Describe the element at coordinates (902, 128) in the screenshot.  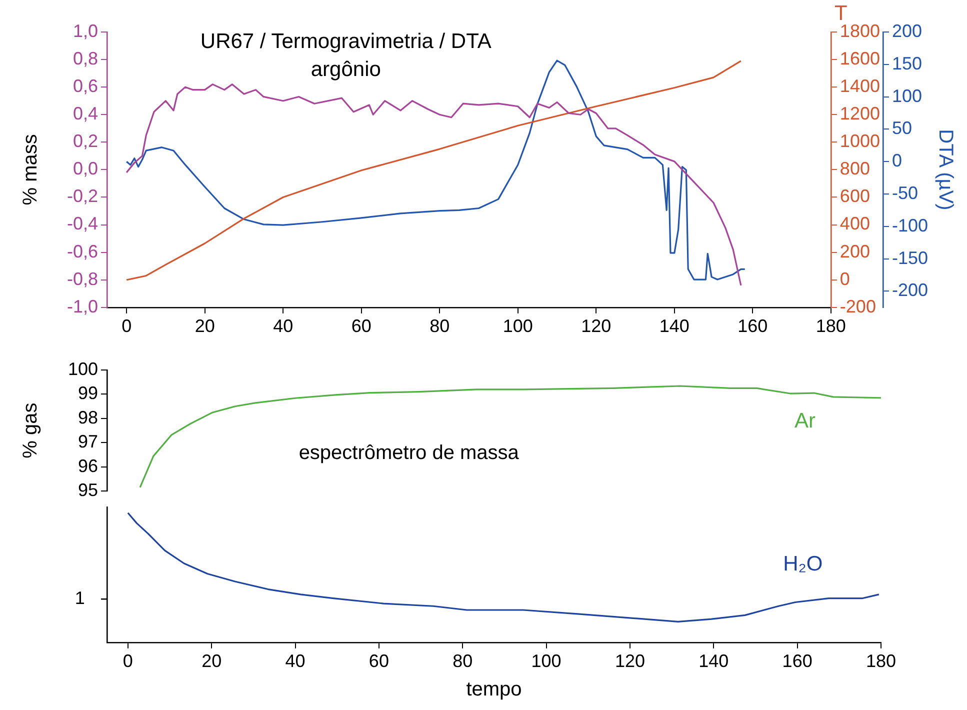
I see `y3-tick-label: 50` at that location.